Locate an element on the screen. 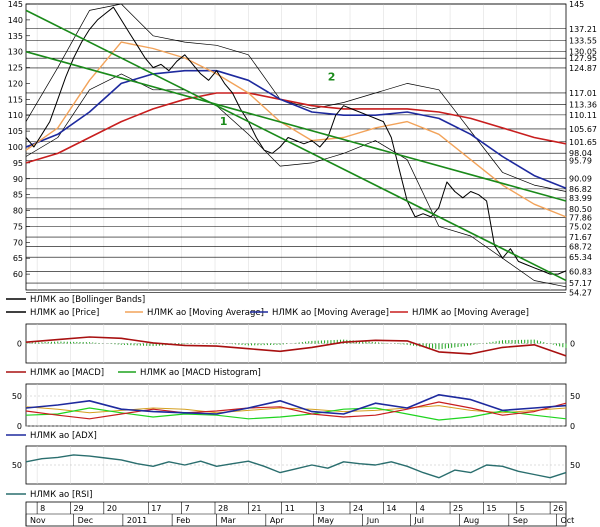 Image resolution: width=600 pixels, height=527 pixels. left-tick-label: 105 is located at coordinates (15, 131).